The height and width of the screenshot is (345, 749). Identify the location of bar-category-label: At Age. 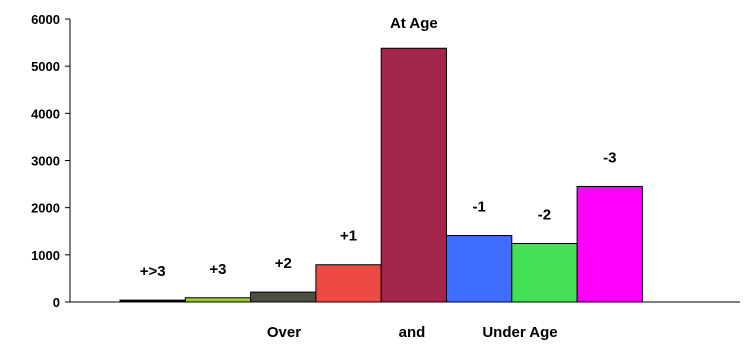
(414, 23).